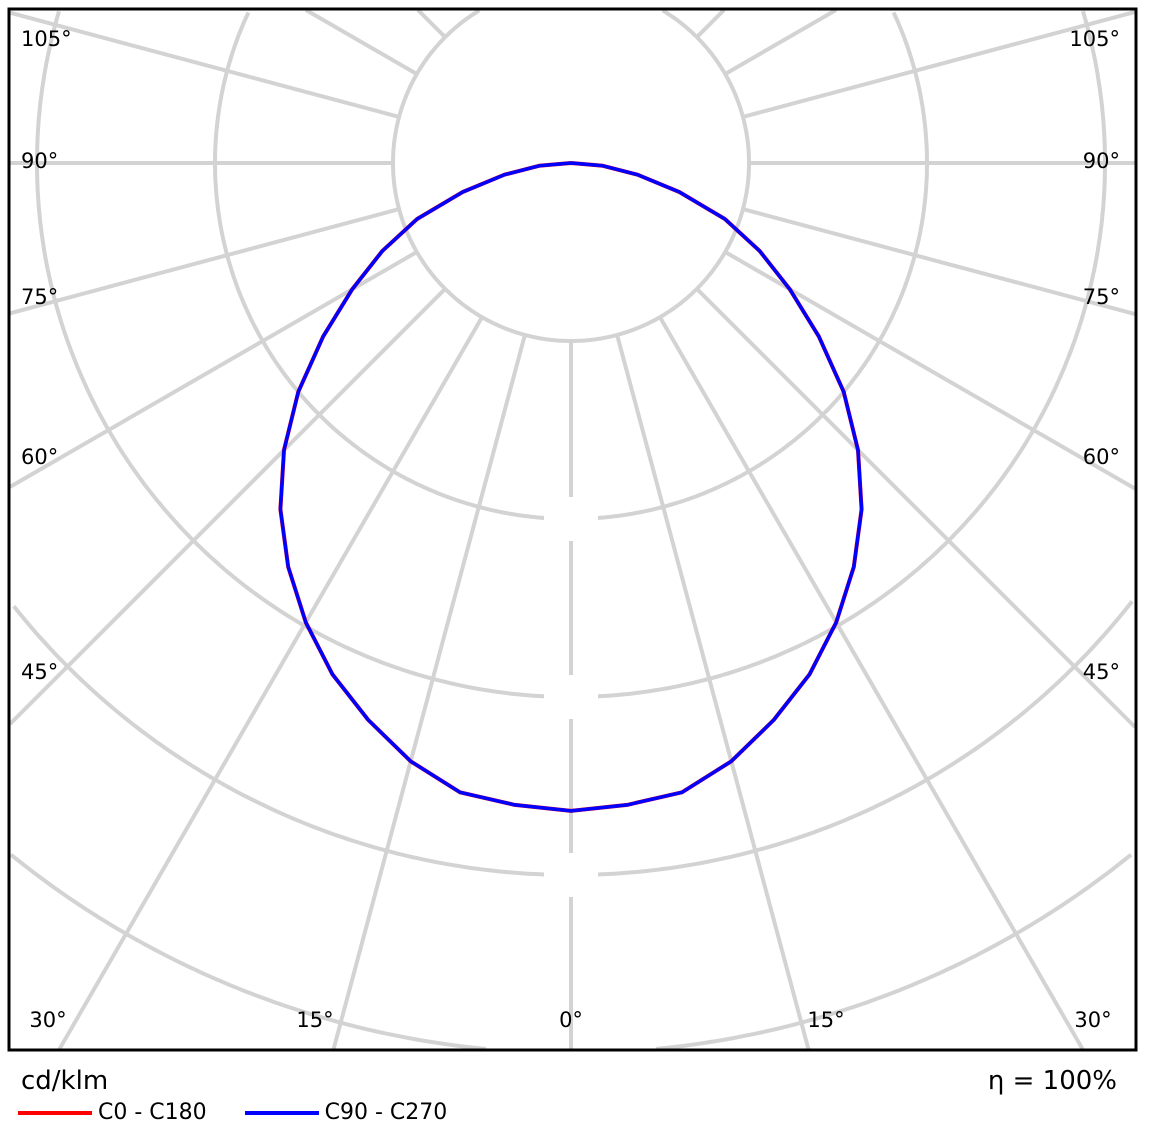 The image size is (1164, 1143). What do you see at coordinates (39, 297) in the screenshot?
I see `angle-label-left: 75°` at bounding box center [39, 297].